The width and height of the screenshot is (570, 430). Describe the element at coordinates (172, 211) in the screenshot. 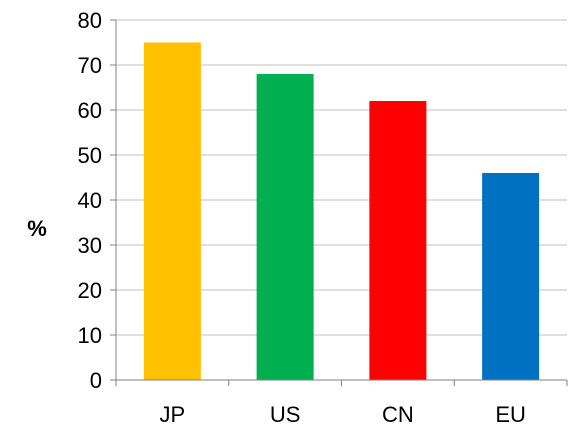

I see `bar-jp` at that location.